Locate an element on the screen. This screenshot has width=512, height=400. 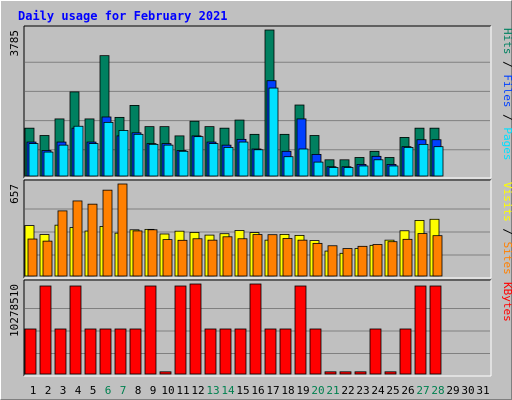
x-label-day-5: 5 is located at coordinates (93, 390).